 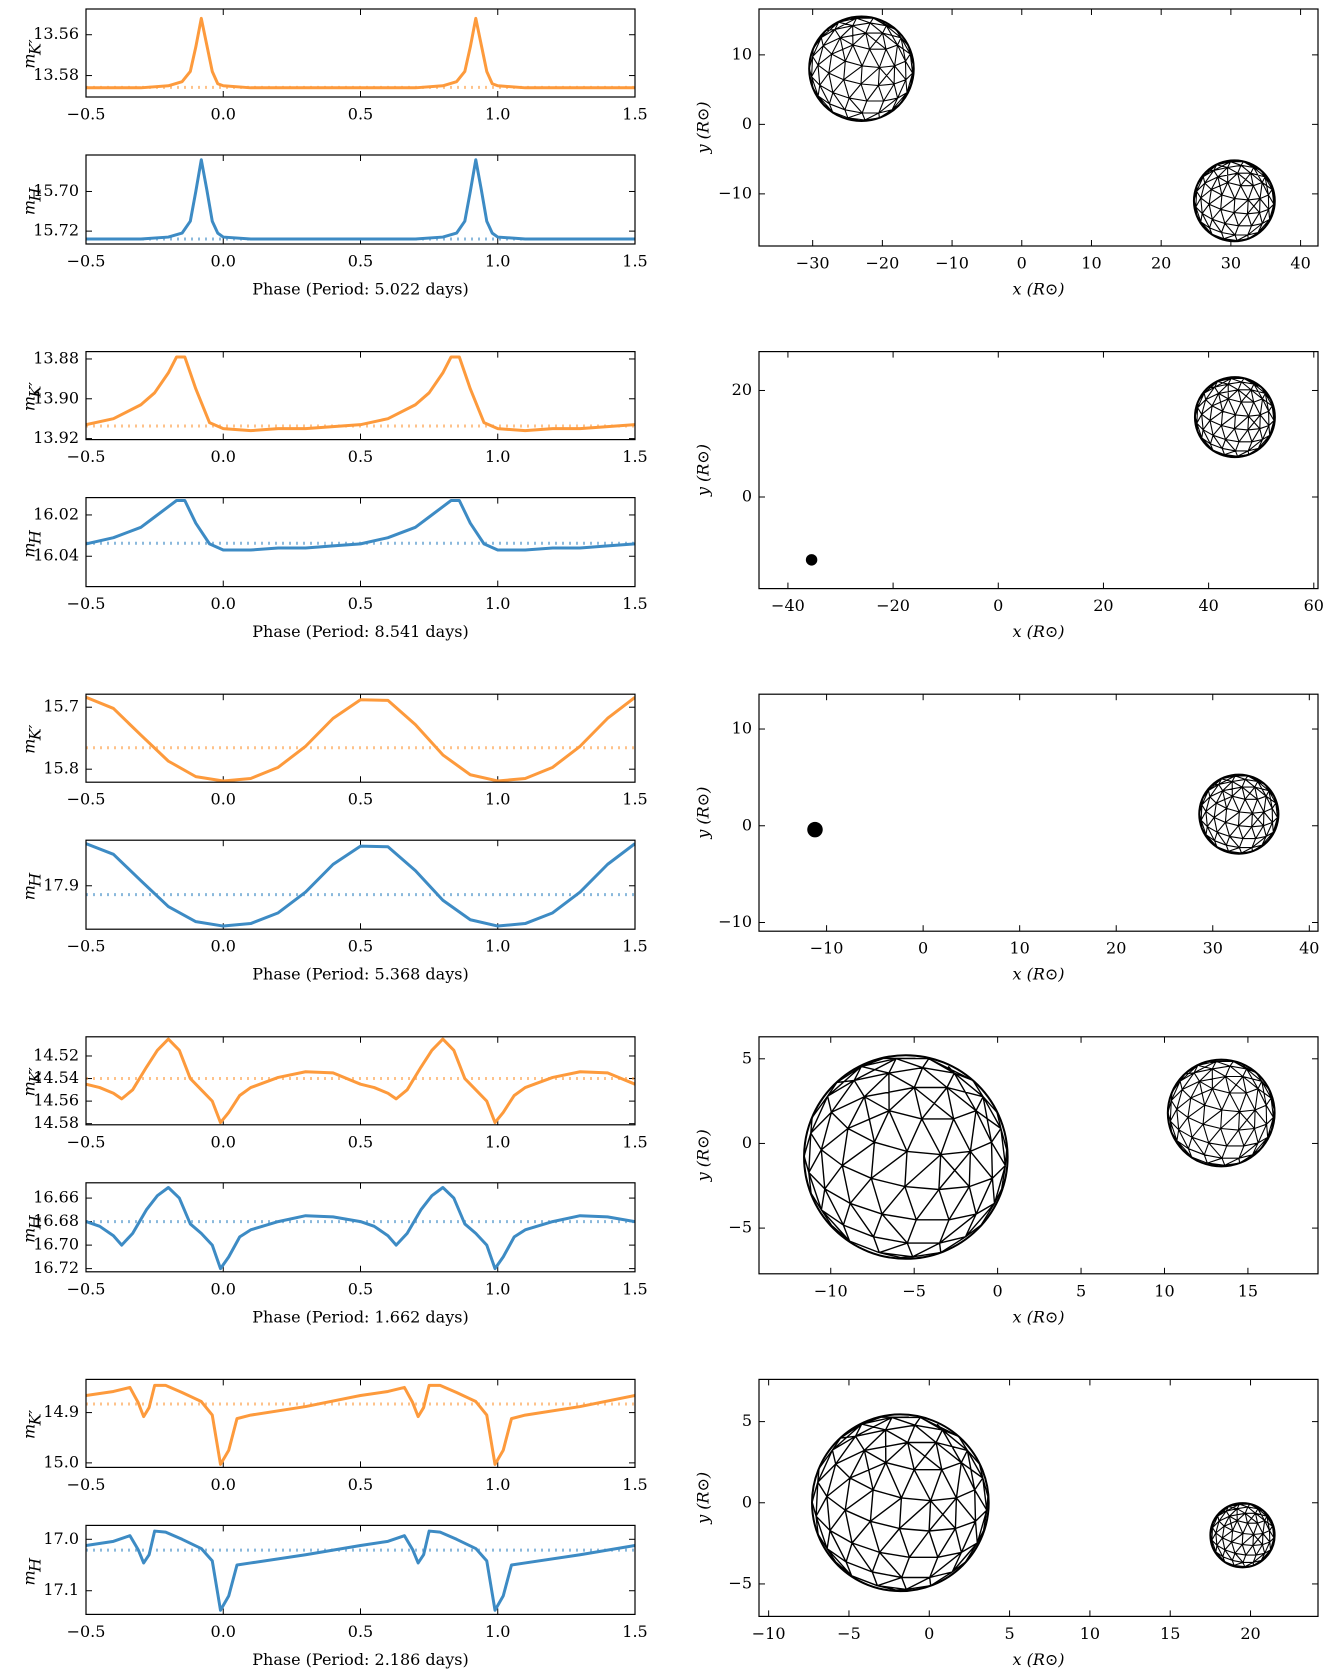 What do you see at coordinates (56, 230) in the screenshot?
I see `y-tick-label: 15.72` at bounding box center [56, 230].